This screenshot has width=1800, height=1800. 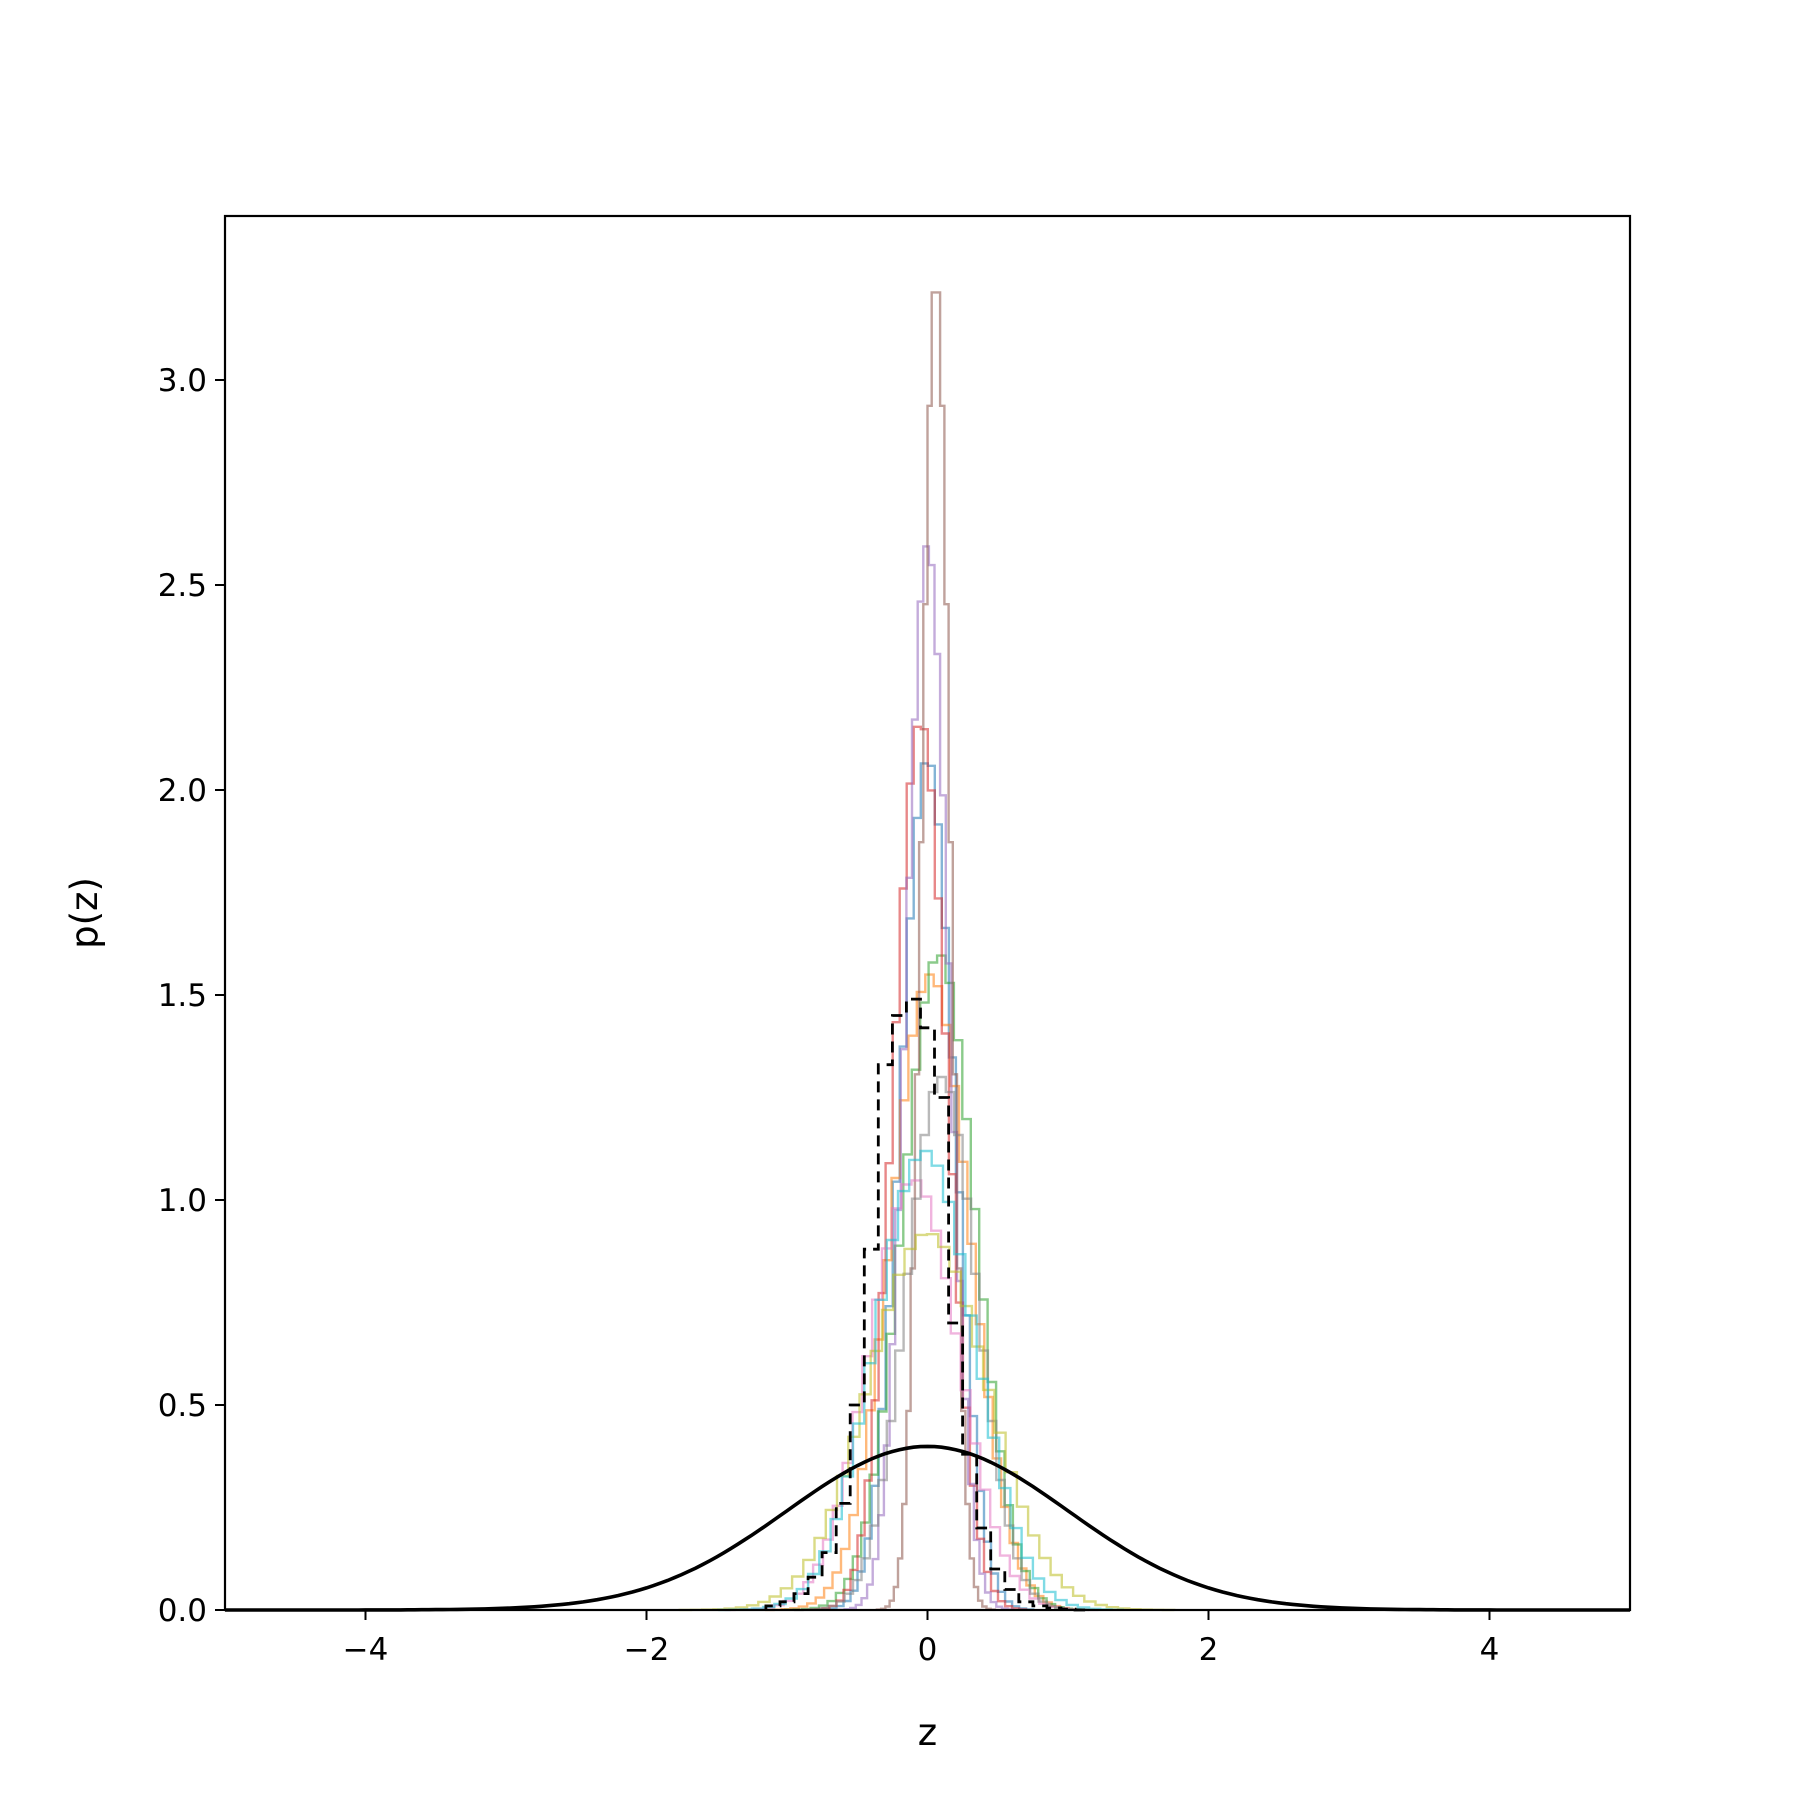 I want to click on y-tick-label: 2.0, so click(x=182, y=791).